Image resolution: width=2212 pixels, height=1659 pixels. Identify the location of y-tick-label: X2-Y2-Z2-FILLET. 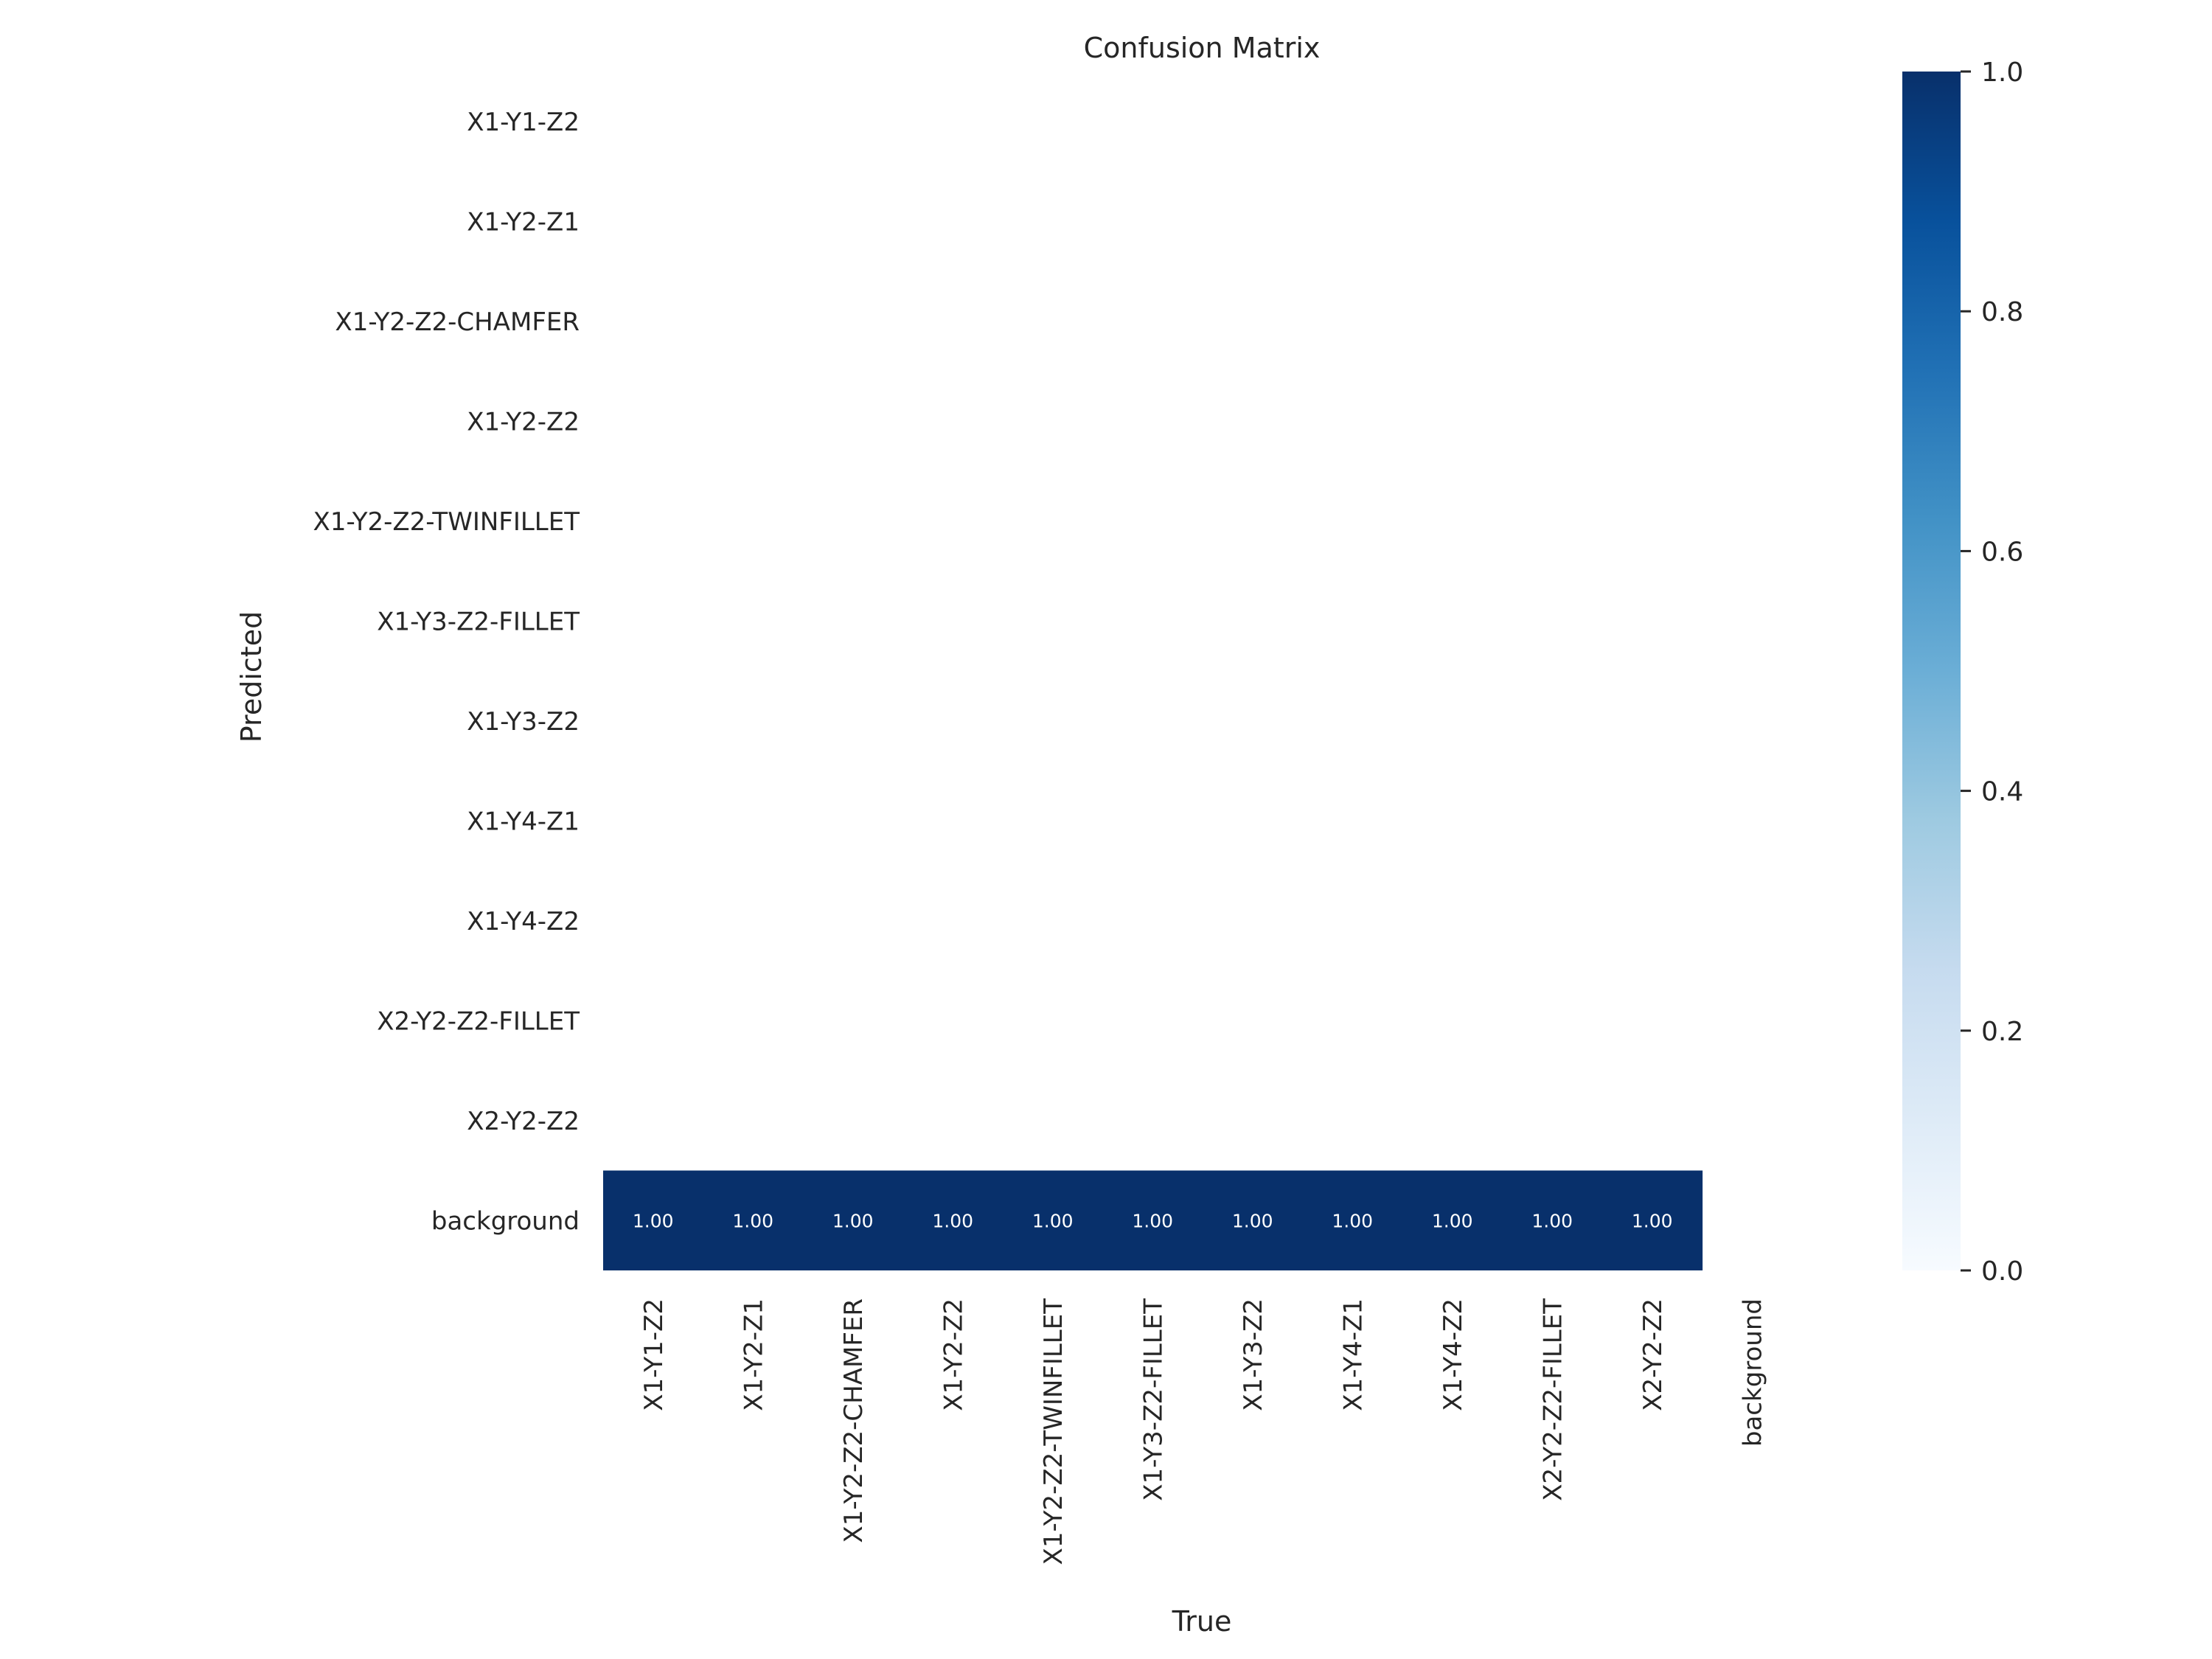
(478, 1021).